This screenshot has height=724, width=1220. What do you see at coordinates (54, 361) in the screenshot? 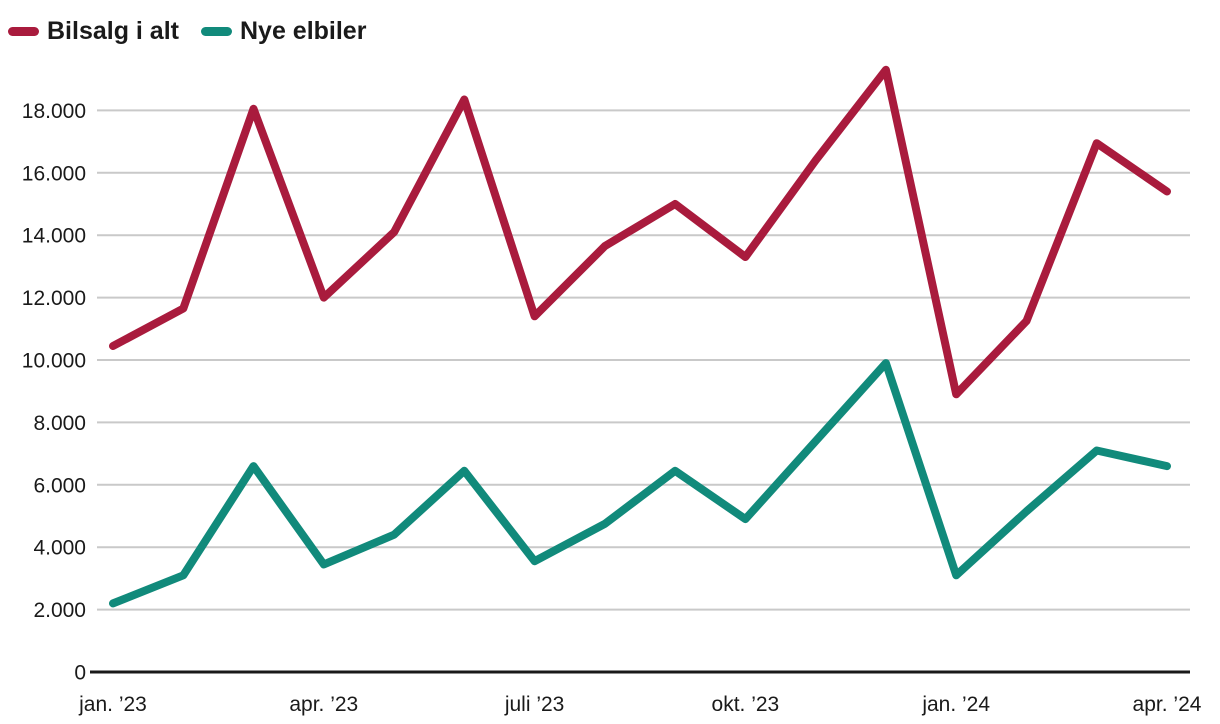
I see `y-tick-label: 10.000` at bounding box center [54, 361].